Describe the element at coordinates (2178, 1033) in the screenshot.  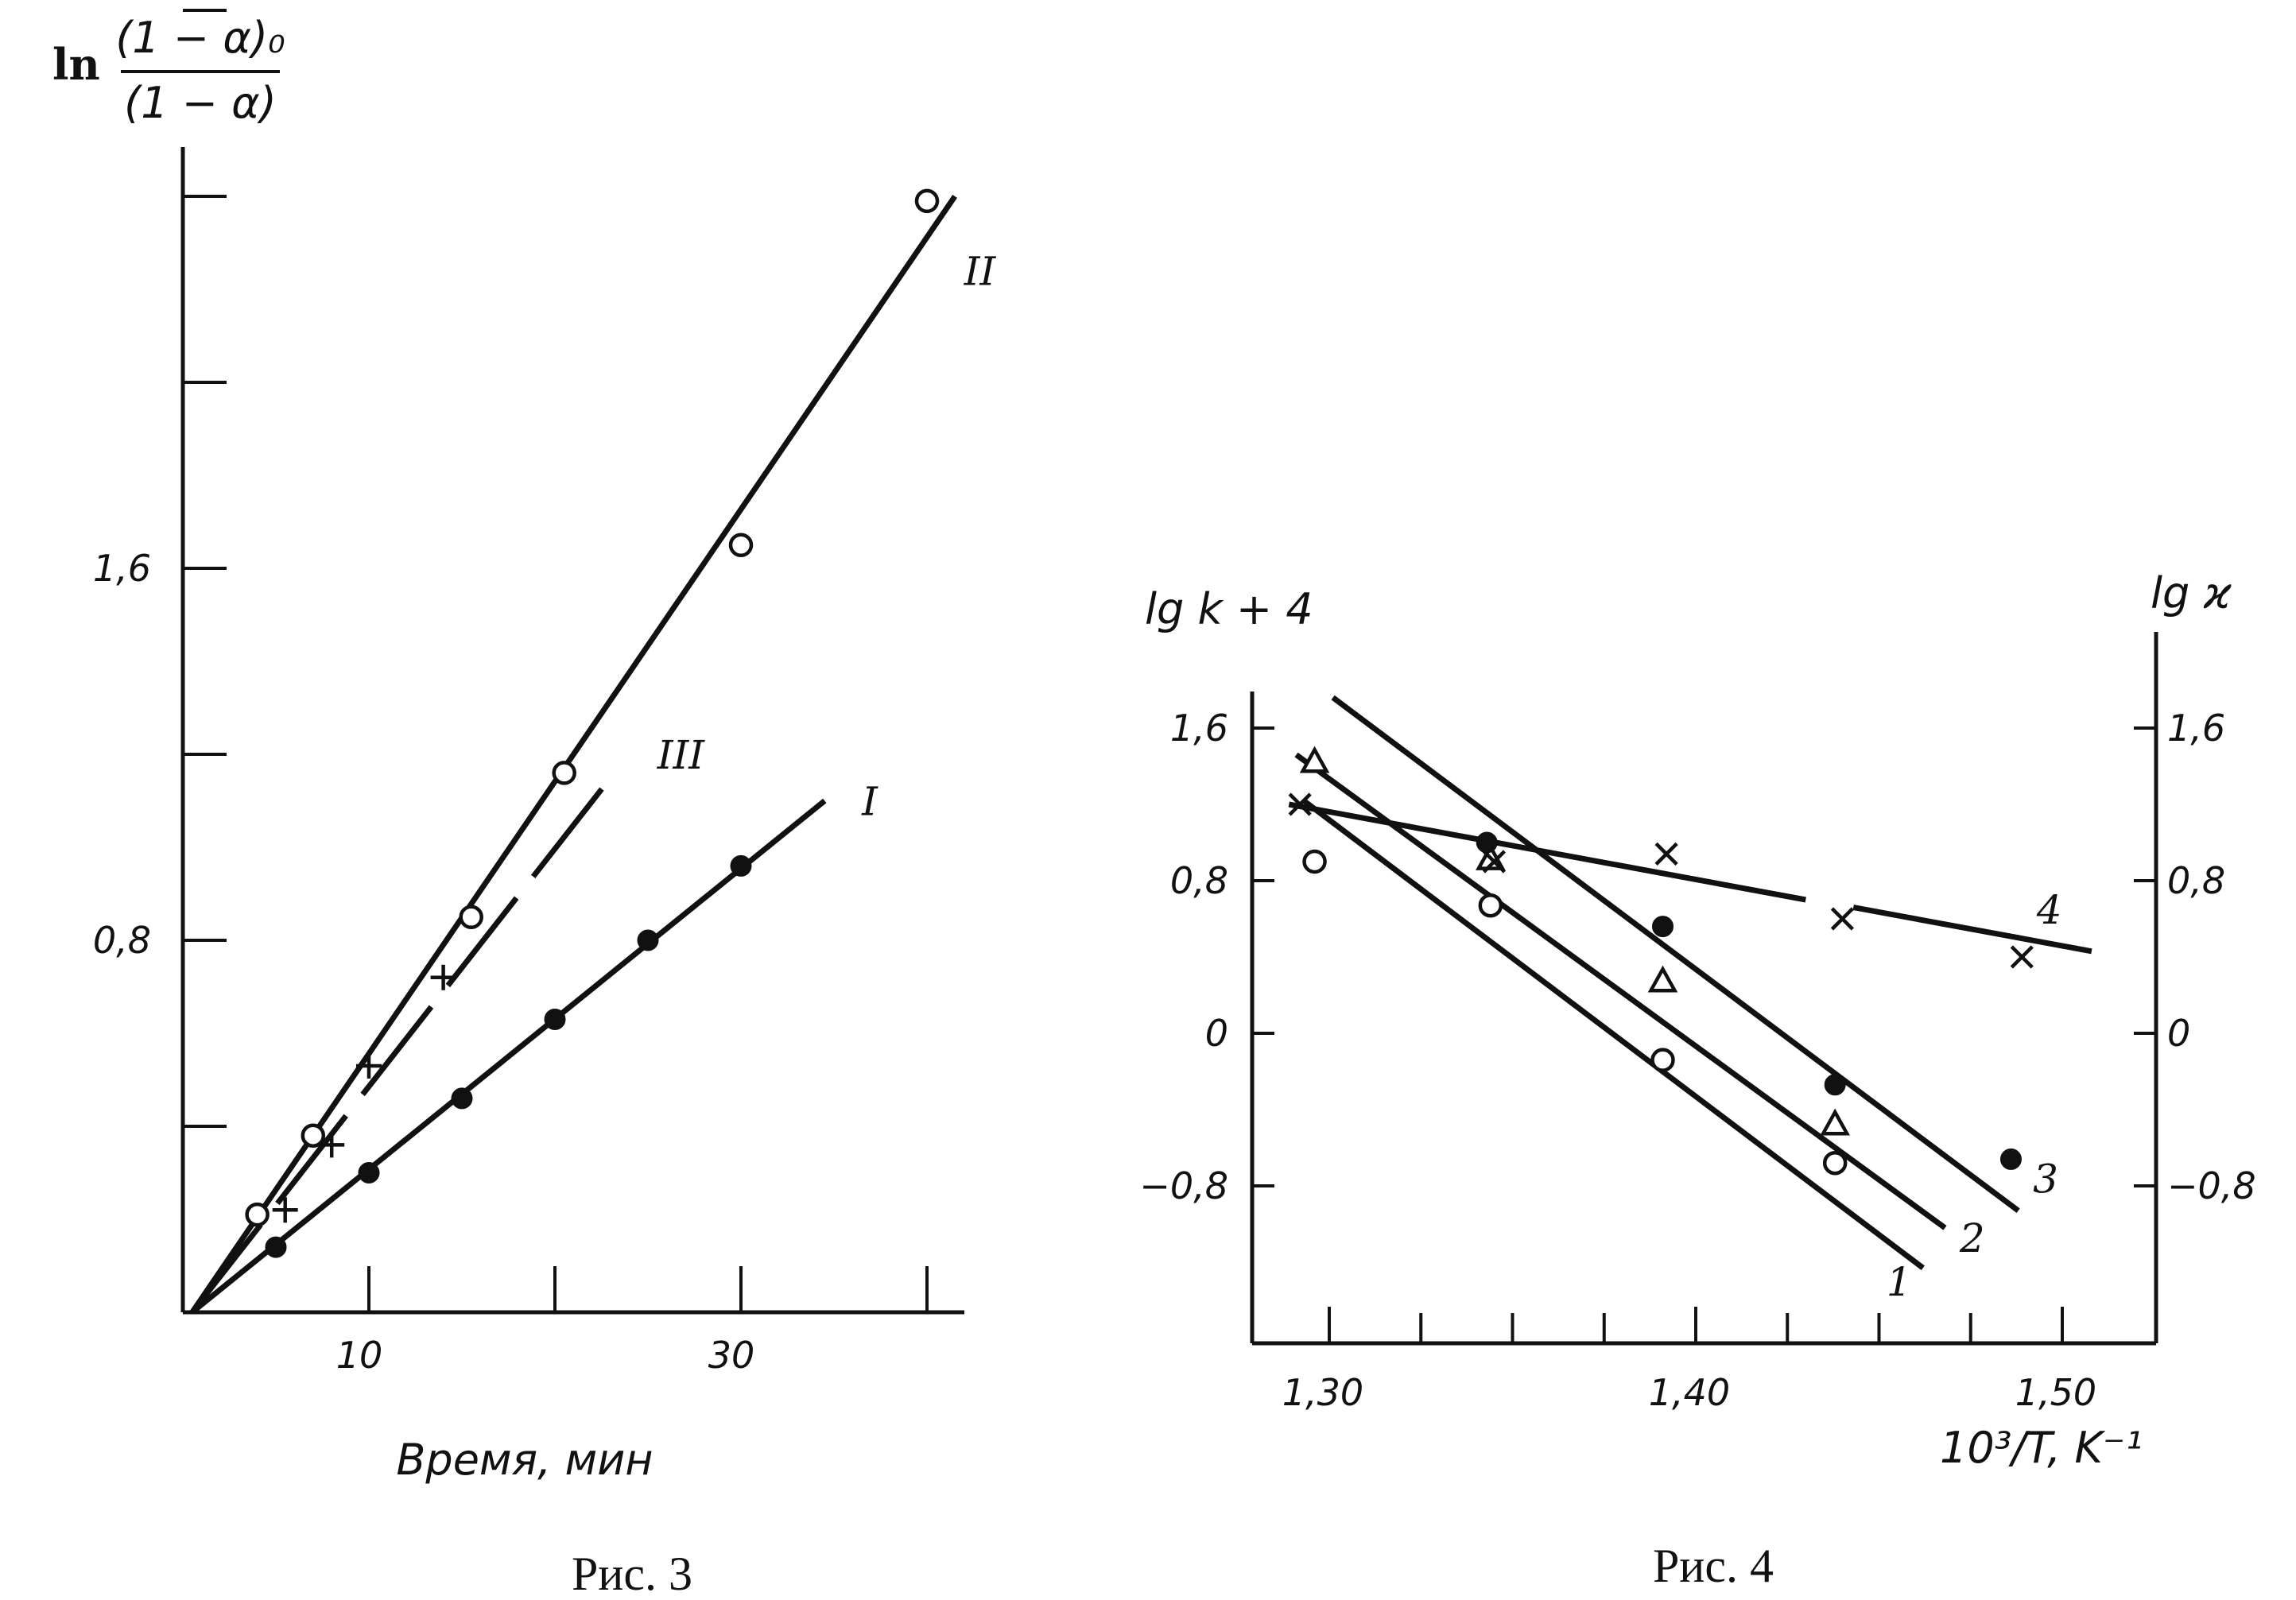
I see `fig4-right-y-tick-label: 0` at that location.